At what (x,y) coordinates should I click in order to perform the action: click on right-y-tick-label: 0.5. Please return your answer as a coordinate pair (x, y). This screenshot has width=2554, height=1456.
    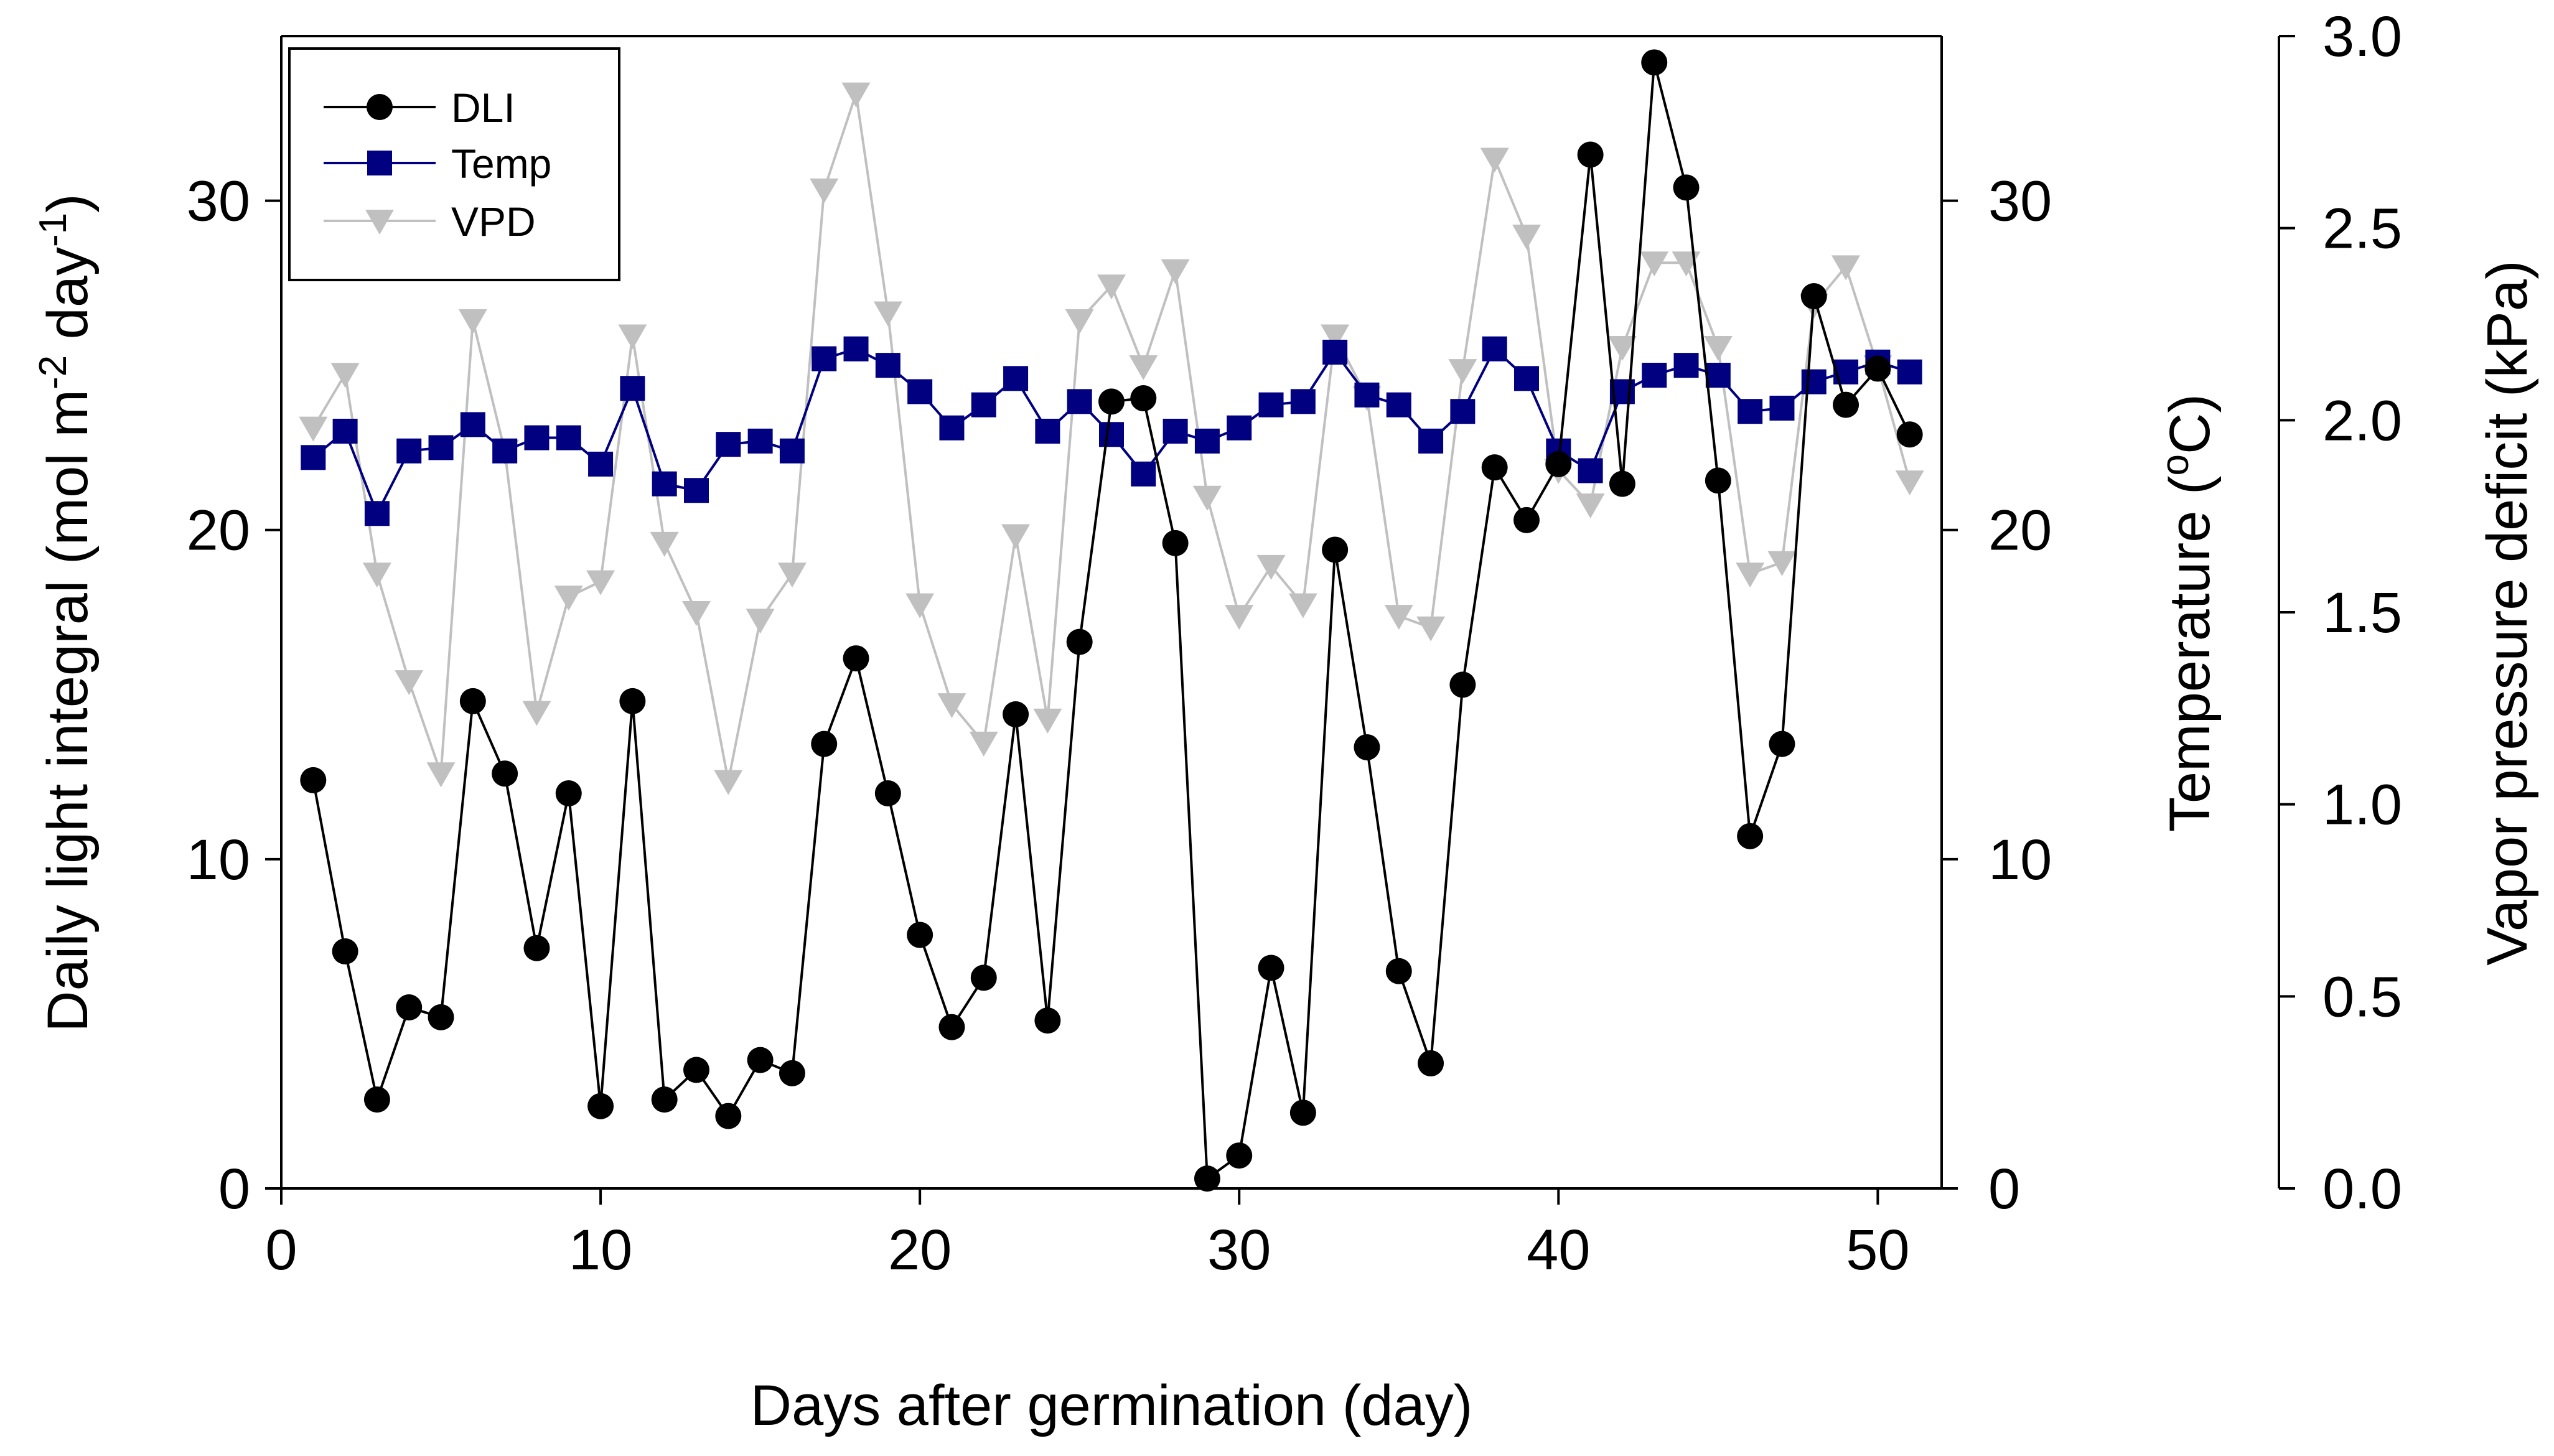
    Looking at the image, I should click on (2362, 997).